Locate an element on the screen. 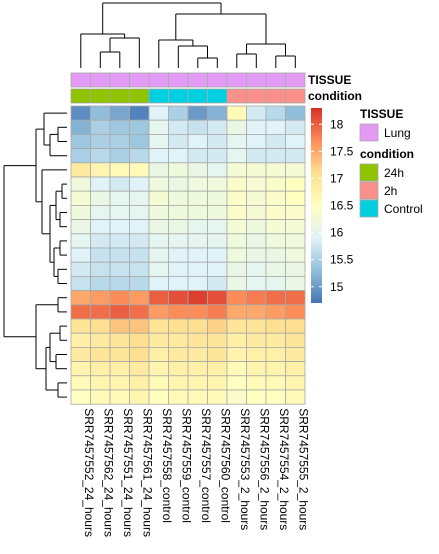 The width and height of the screenshot is (439, 554). column-label: SRR7457552_24_hours is located at coordinates (89, 472).